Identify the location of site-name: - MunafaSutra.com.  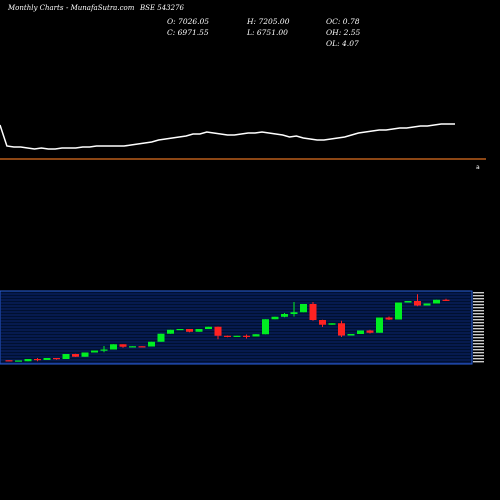
(100, 8).